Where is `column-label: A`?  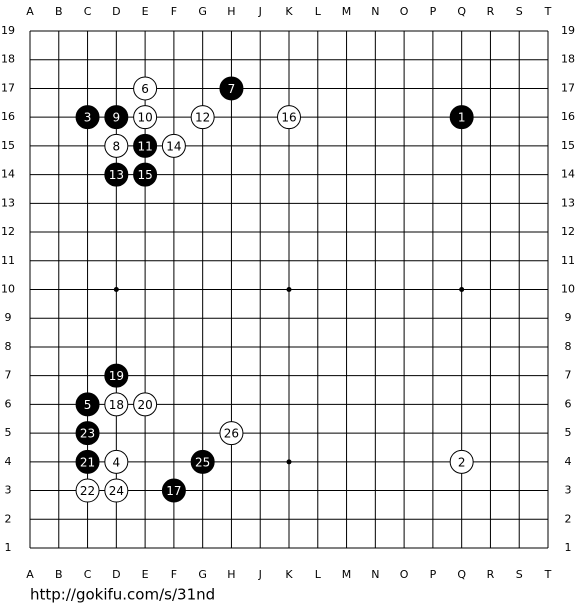
column-label: A is located at coordinates (30, 574).